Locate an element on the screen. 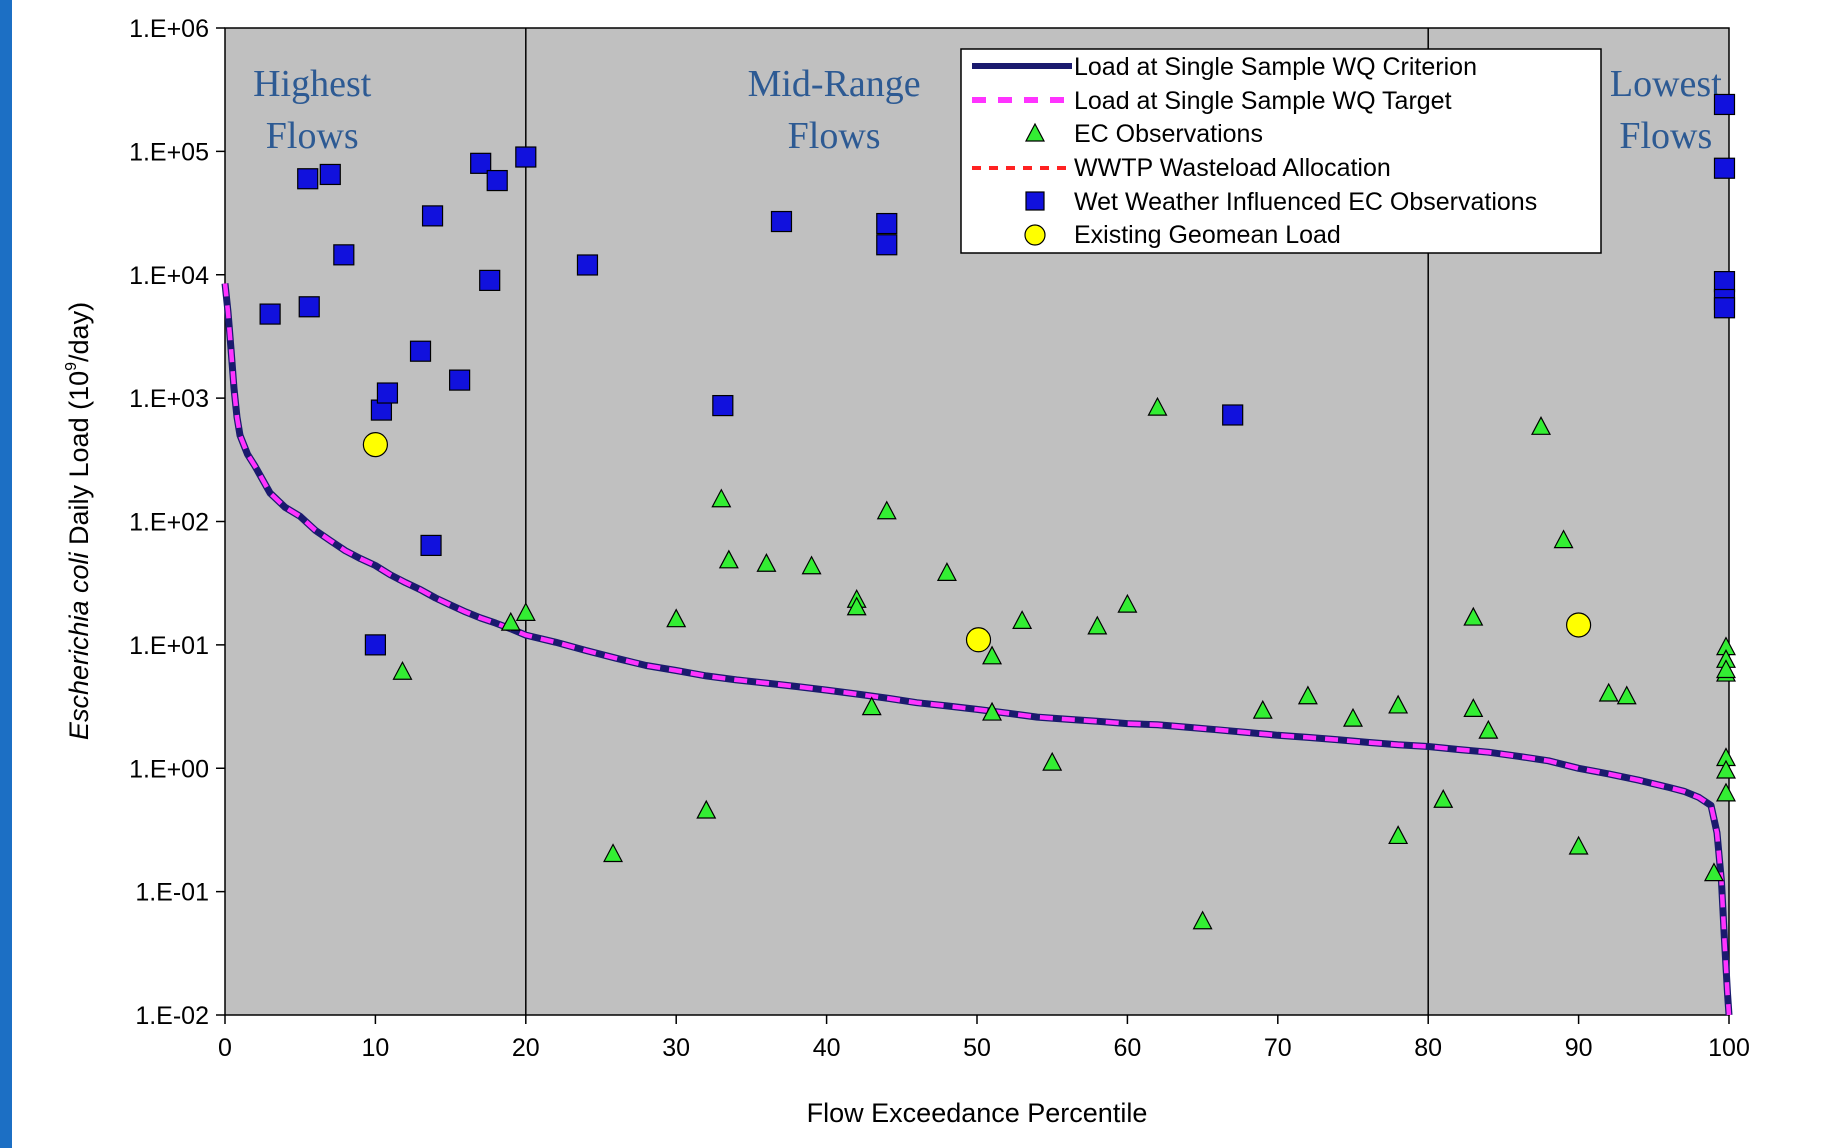  x-tick-label: 50 is located at coordinates (977, 1048).